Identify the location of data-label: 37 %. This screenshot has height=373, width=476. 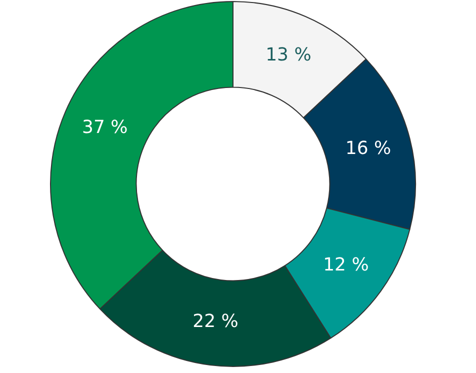
(105, 127).